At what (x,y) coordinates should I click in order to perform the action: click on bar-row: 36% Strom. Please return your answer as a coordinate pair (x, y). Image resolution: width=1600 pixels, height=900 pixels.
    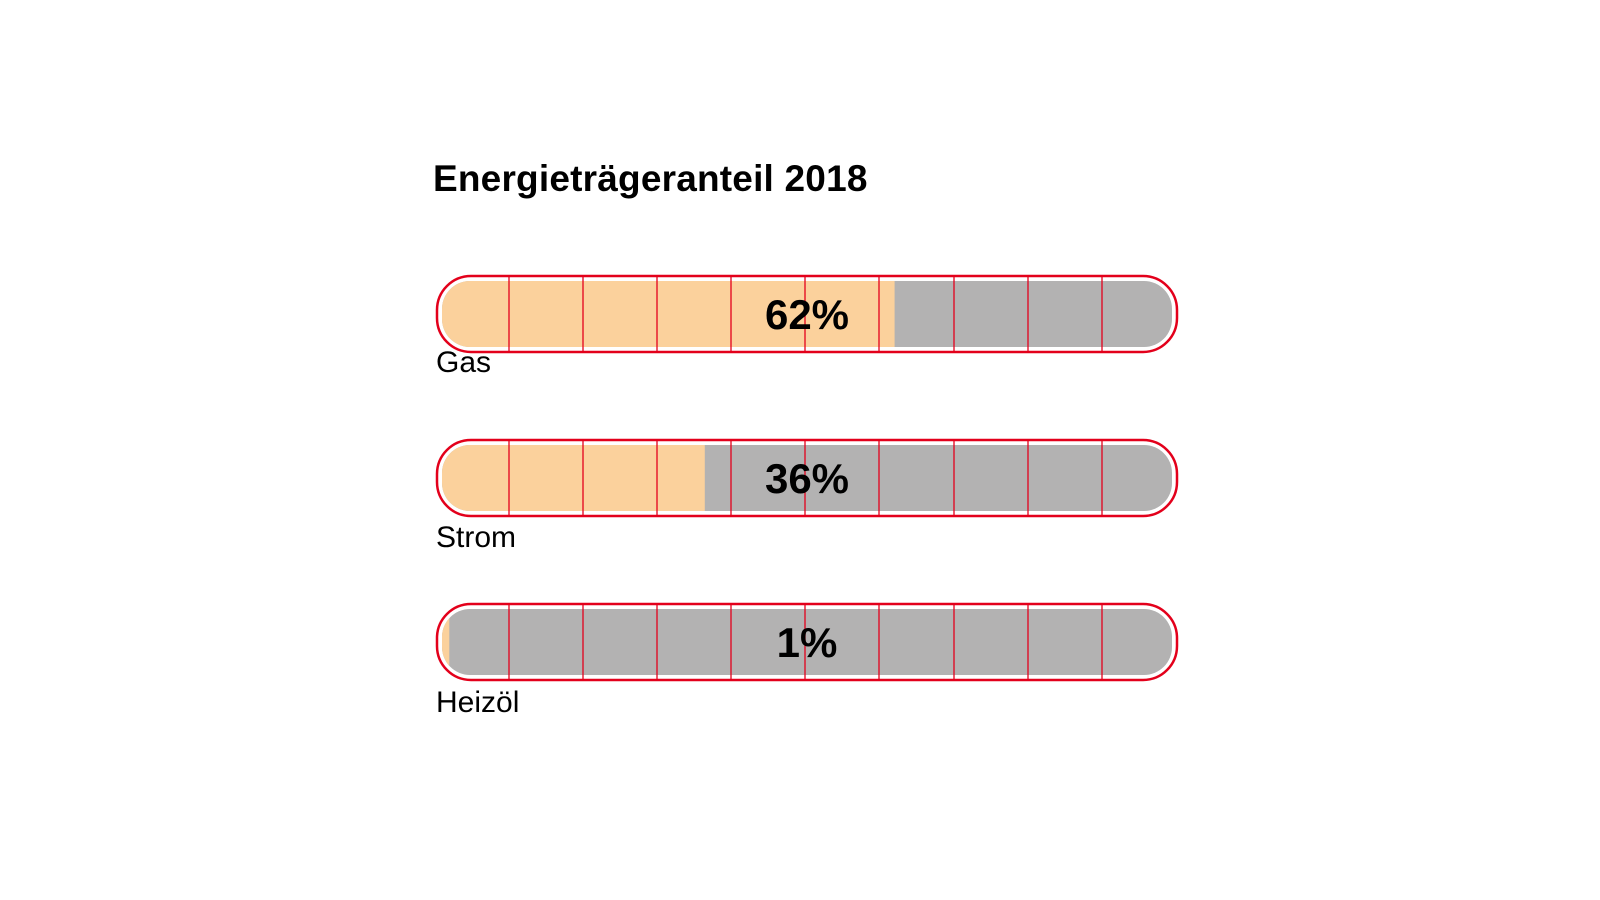
    Looking at the image, I should click on (807, 496).